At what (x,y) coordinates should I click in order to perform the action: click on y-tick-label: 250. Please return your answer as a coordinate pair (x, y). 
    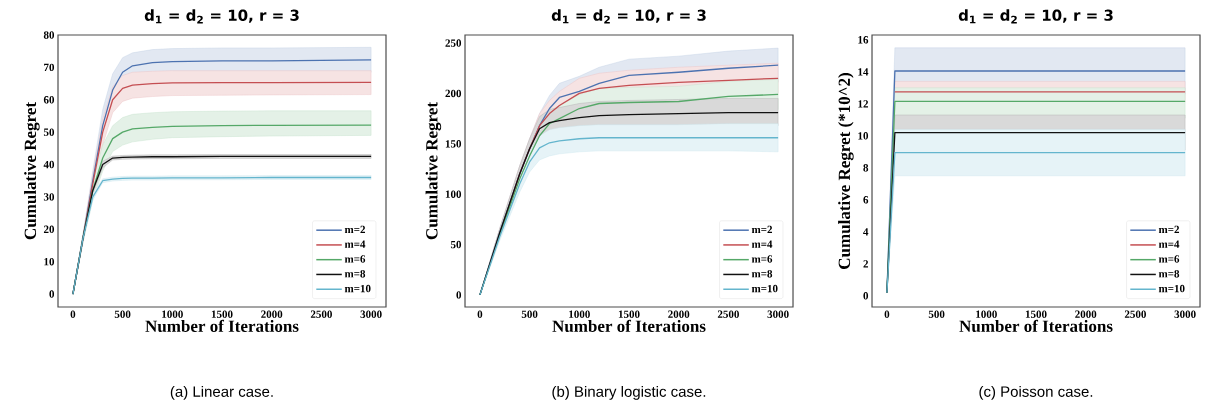
    Looking at the image, I should click on (453, 43).